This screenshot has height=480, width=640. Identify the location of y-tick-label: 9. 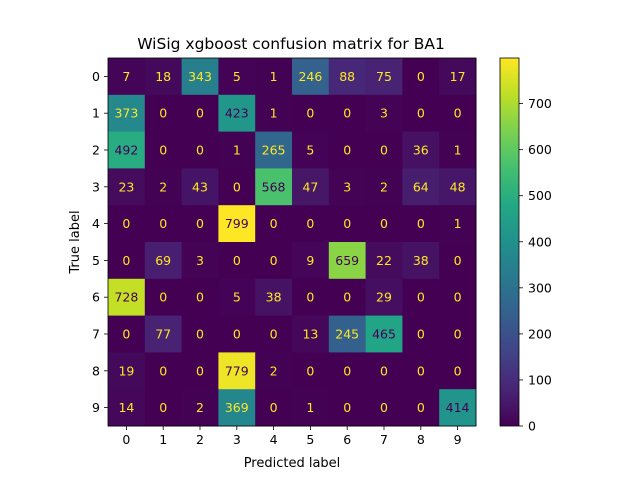
(96, 407).